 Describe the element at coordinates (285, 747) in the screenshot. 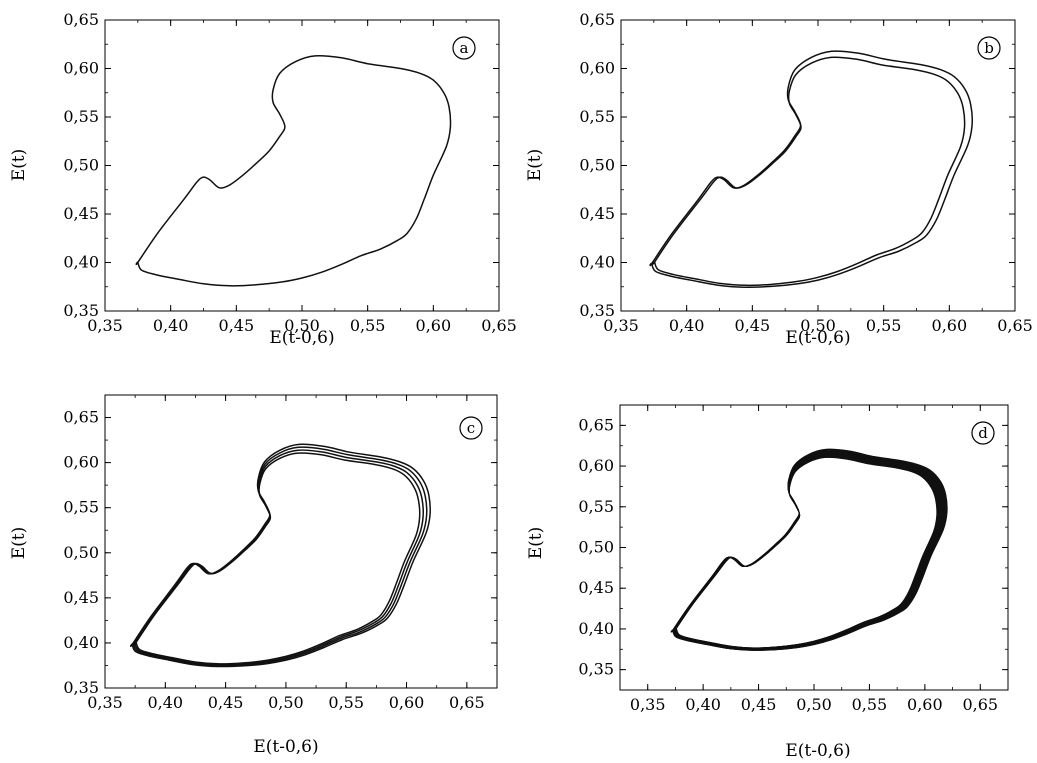

I see `panel-c-xlabel: E(t-0,6)` at that location.